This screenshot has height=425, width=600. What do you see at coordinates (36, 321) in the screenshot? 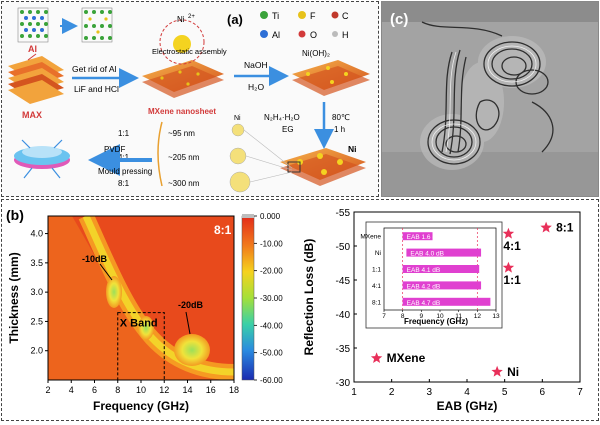
I see `heatmap-y-tick: 2.5` at bounding box center [36, 321].